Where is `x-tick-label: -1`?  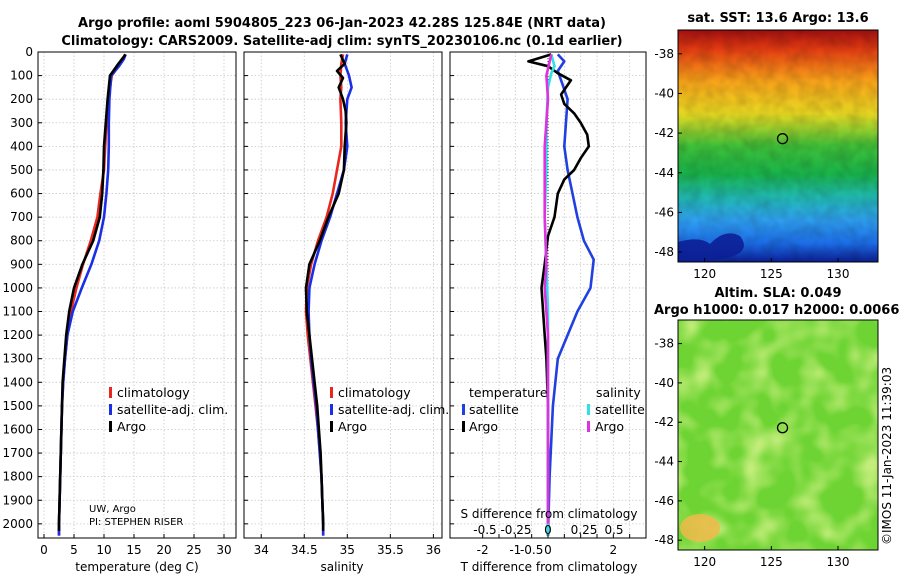
x-tick-label: -1 is located at coordinates (515, 550).